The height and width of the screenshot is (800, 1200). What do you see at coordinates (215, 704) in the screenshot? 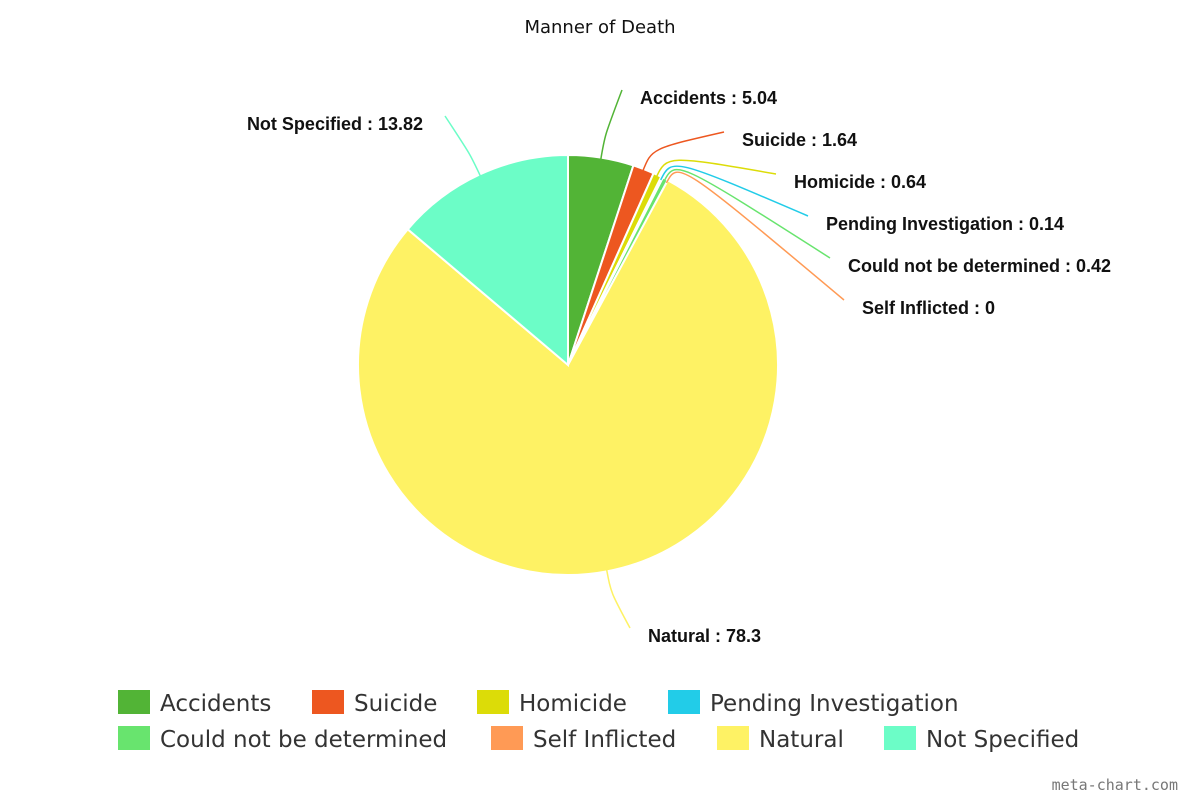
I see `legend-label-accidents: Accidents` at bounding box center [215, 704].